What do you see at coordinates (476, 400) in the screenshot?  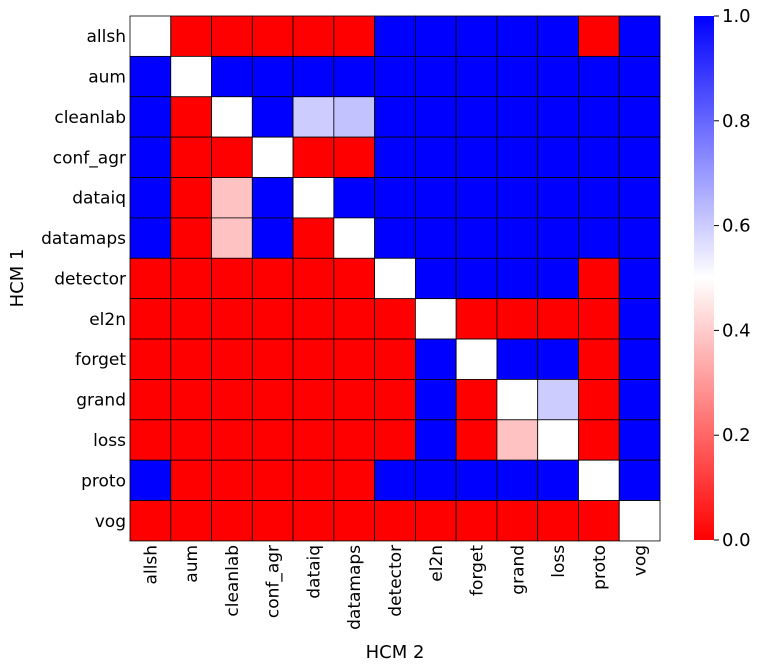 I see `heatmap-cell-grand-forget` at bounding box center [476, 400].